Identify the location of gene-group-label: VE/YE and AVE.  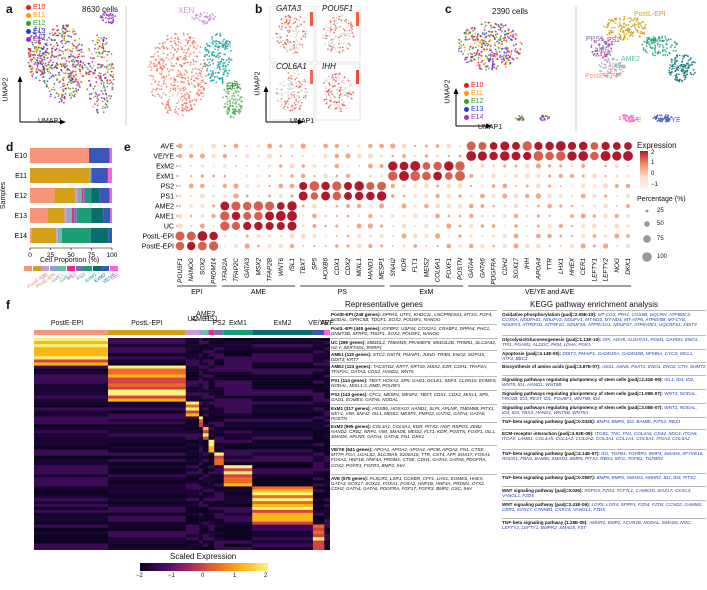
(550, 292).